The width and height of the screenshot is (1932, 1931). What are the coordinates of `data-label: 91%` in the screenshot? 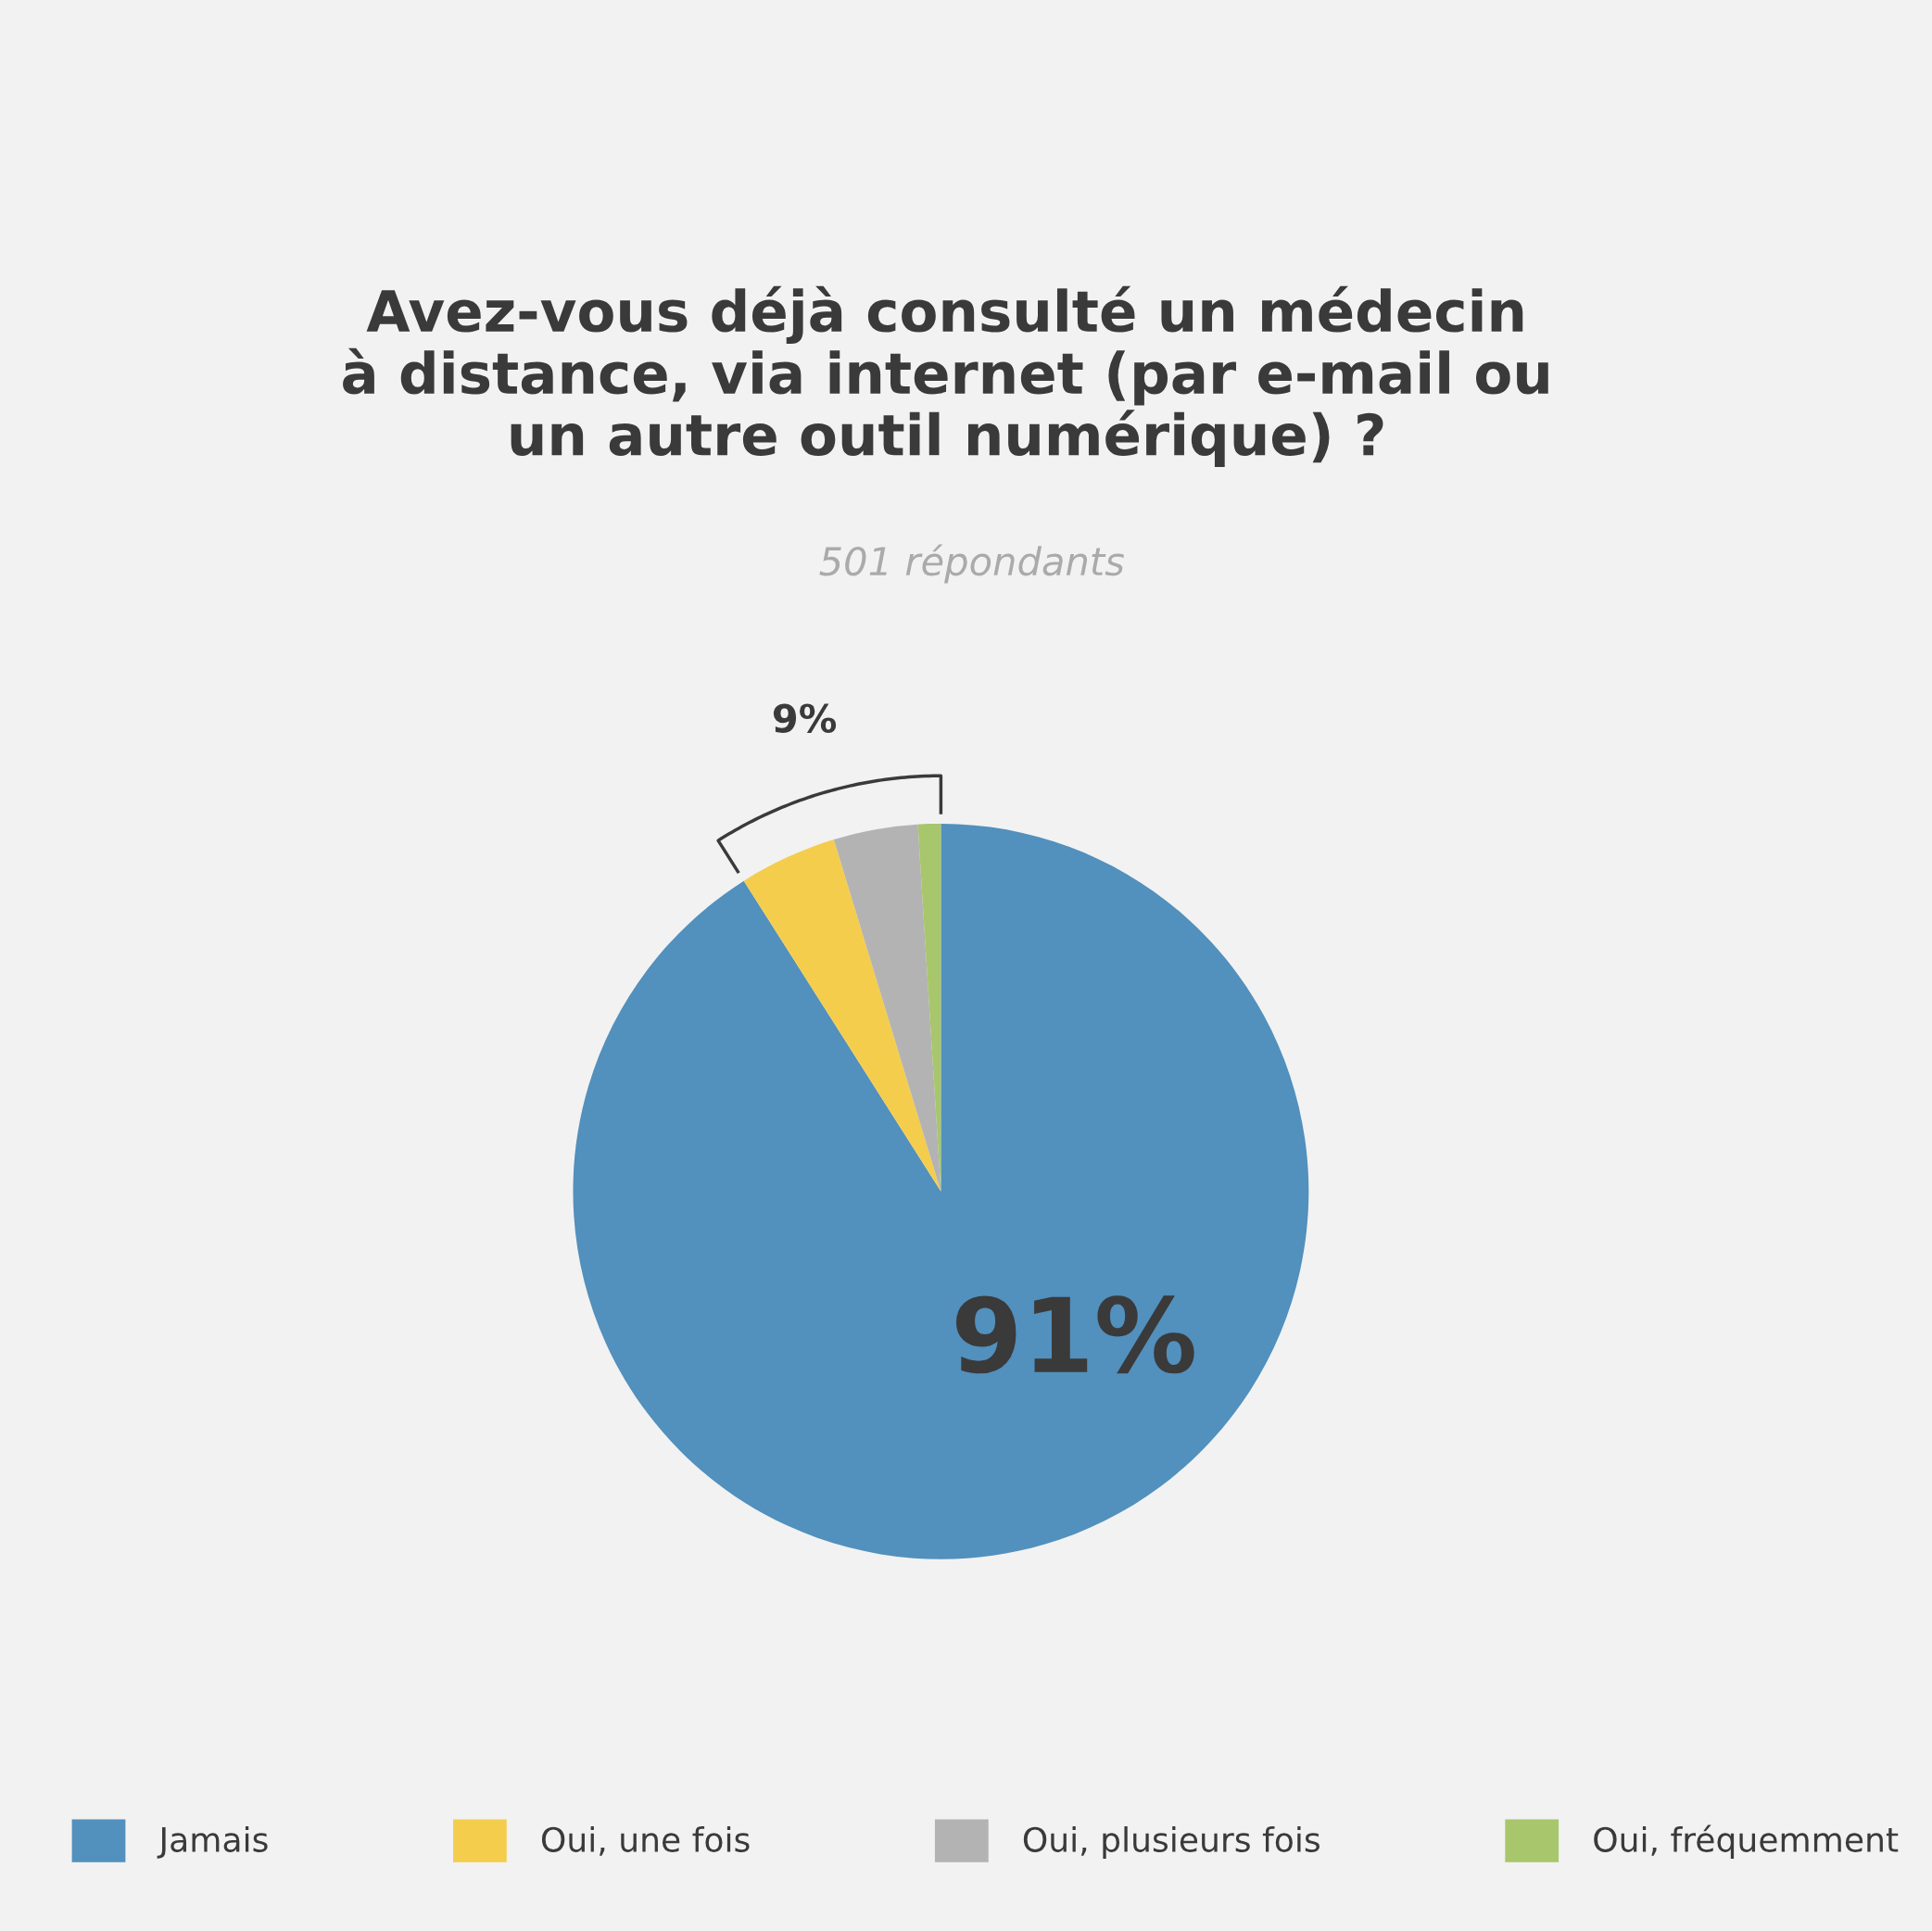 It's located at (1075, 1335).